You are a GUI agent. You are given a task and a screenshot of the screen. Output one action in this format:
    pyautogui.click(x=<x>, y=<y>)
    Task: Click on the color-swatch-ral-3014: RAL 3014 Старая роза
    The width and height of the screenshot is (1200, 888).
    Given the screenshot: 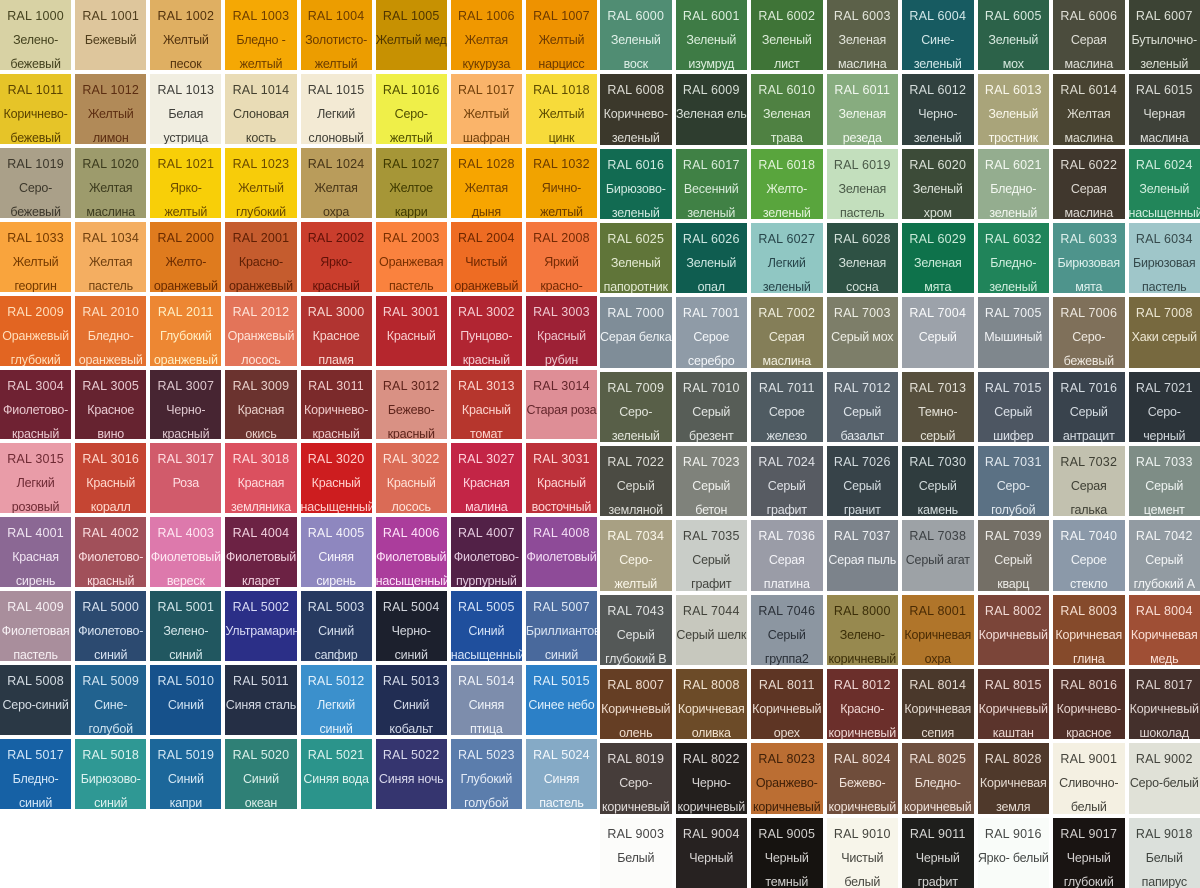 What is the action you would take?
    pyautogui.click(x=561, y=404)
    